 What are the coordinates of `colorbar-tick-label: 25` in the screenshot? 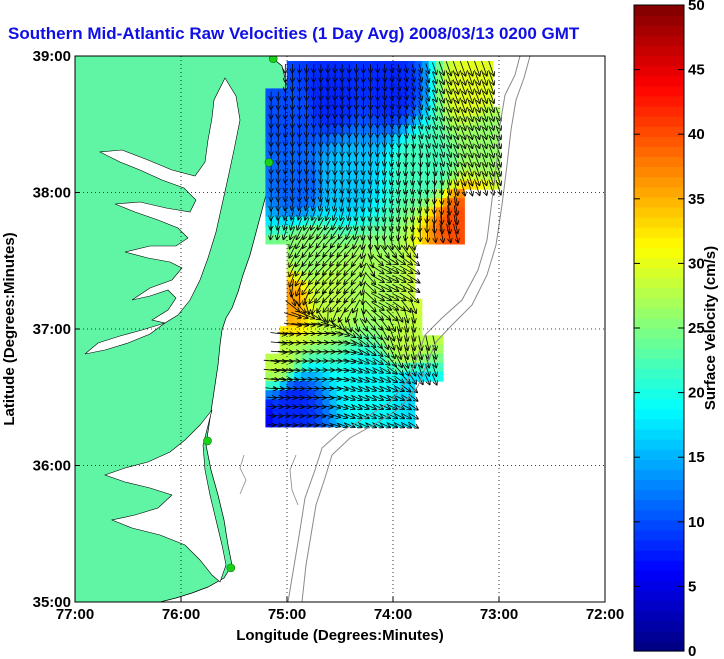 It's located at (696, 328).